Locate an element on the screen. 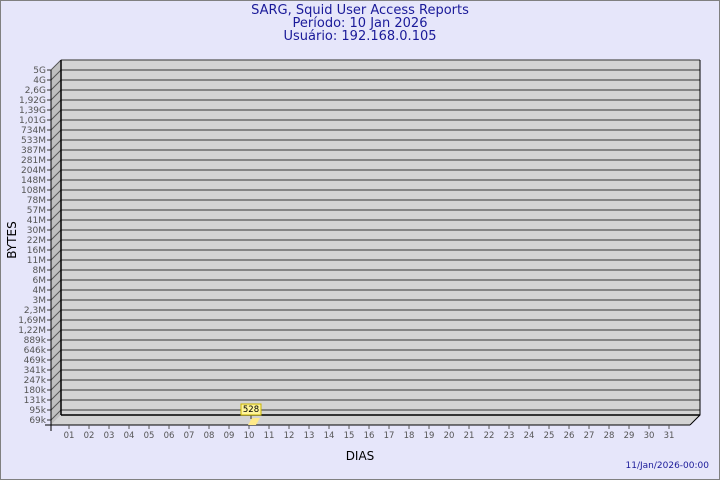 The height and width of the screenshot is (480, 720). y-tick-label: 204M is located at coordinates (33, 171).